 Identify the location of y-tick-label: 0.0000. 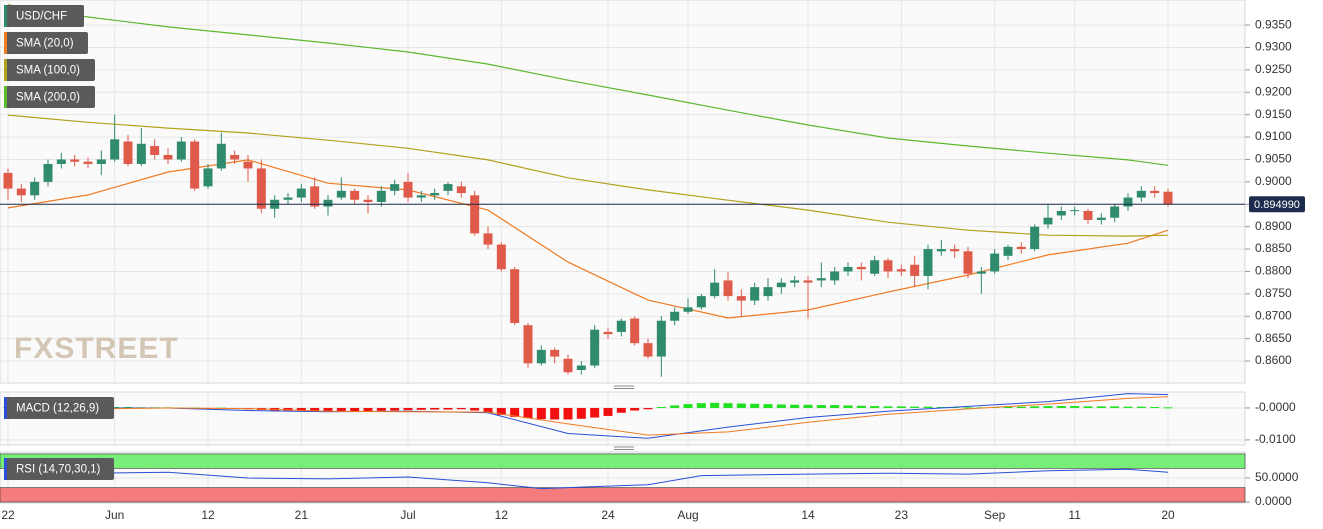
(1273, 501).